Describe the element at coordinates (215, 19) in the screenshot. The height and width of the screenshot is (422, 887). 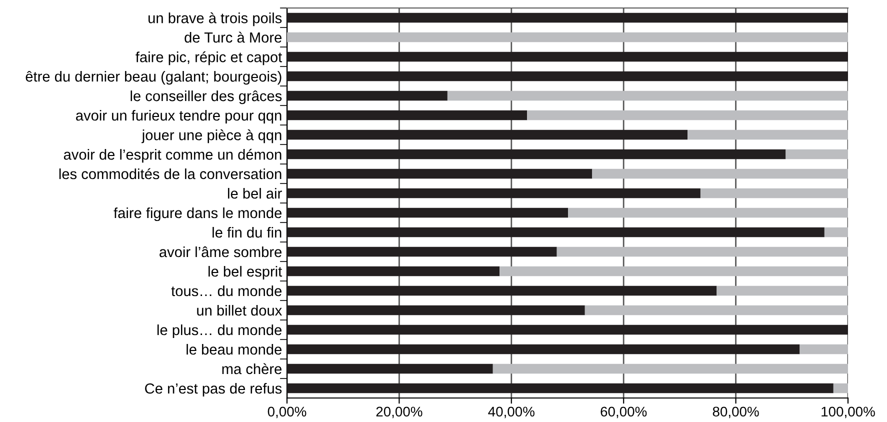
I see `y-tick-label: un brave à trois poils` at that location.